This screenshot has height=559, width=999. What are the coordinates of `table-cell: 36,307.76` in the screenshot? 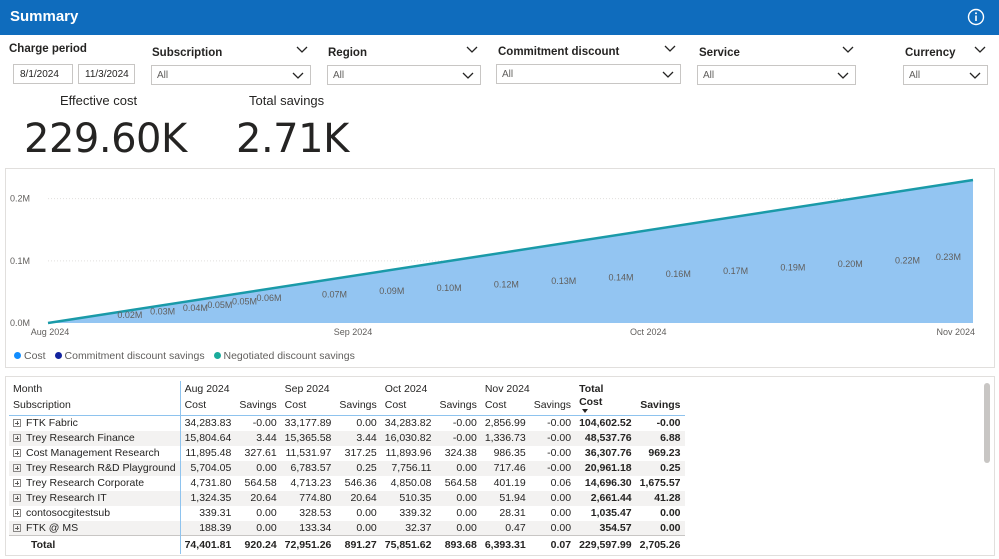 It's located at (608, 453).